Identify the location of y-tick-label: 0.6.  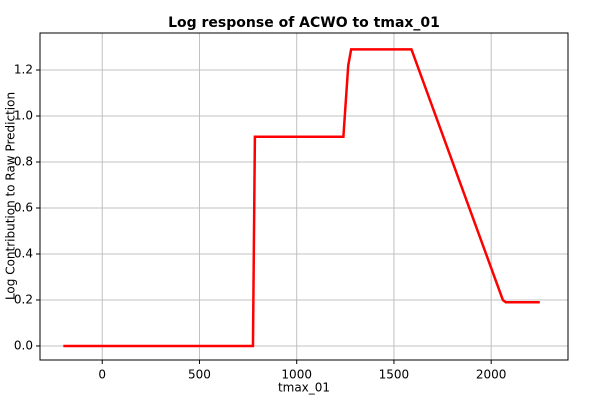
(23, 207).